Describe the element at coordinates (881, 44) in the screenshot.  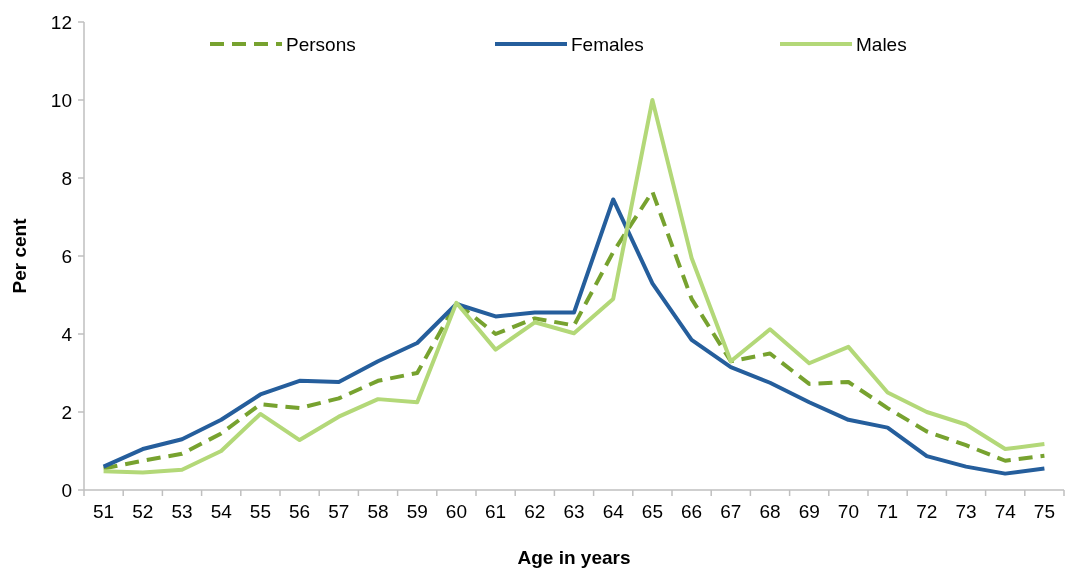
I see `legend-label: Males` at that location.